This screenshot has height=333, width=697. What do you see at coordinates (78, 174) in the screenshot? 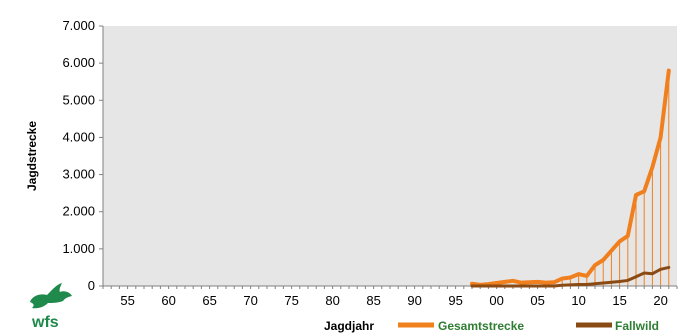
I see `y-tick-label: 3.000` at bounding box center [78, 174].